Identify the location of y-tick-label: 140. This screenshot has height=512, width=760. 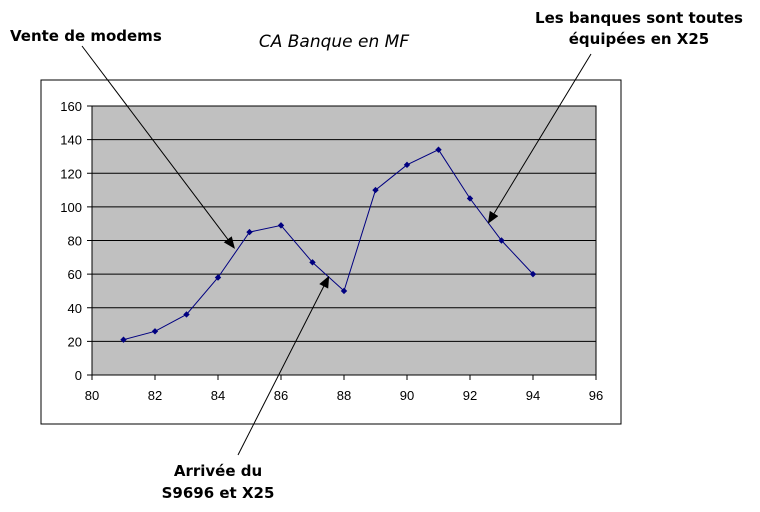
(71, 140).